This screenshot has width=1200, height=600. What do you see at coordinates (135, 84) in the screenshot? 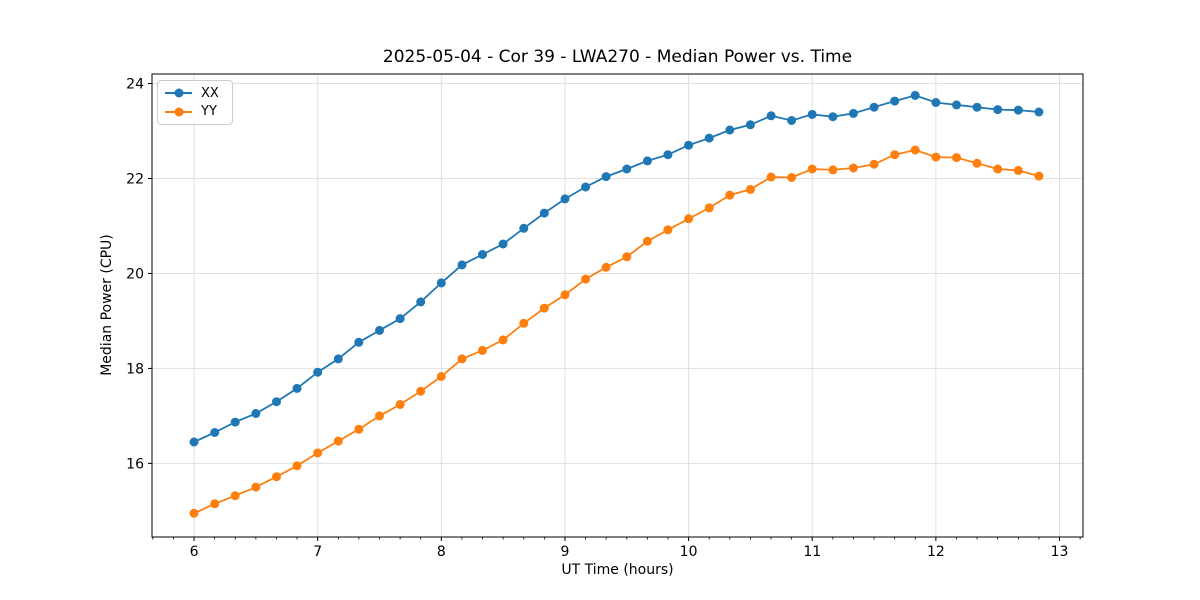
I see `y-tick-label: 24` at bounding box center [135, 84].